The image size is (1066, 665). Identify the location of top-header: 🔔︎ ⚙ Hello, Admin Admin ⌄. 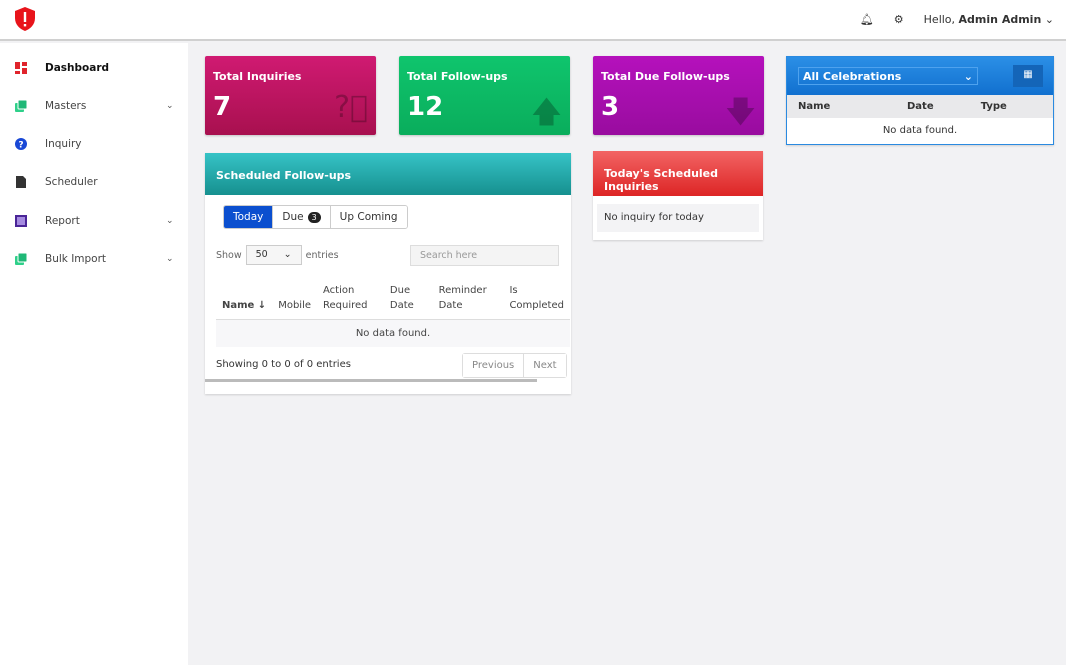
(533, 20).